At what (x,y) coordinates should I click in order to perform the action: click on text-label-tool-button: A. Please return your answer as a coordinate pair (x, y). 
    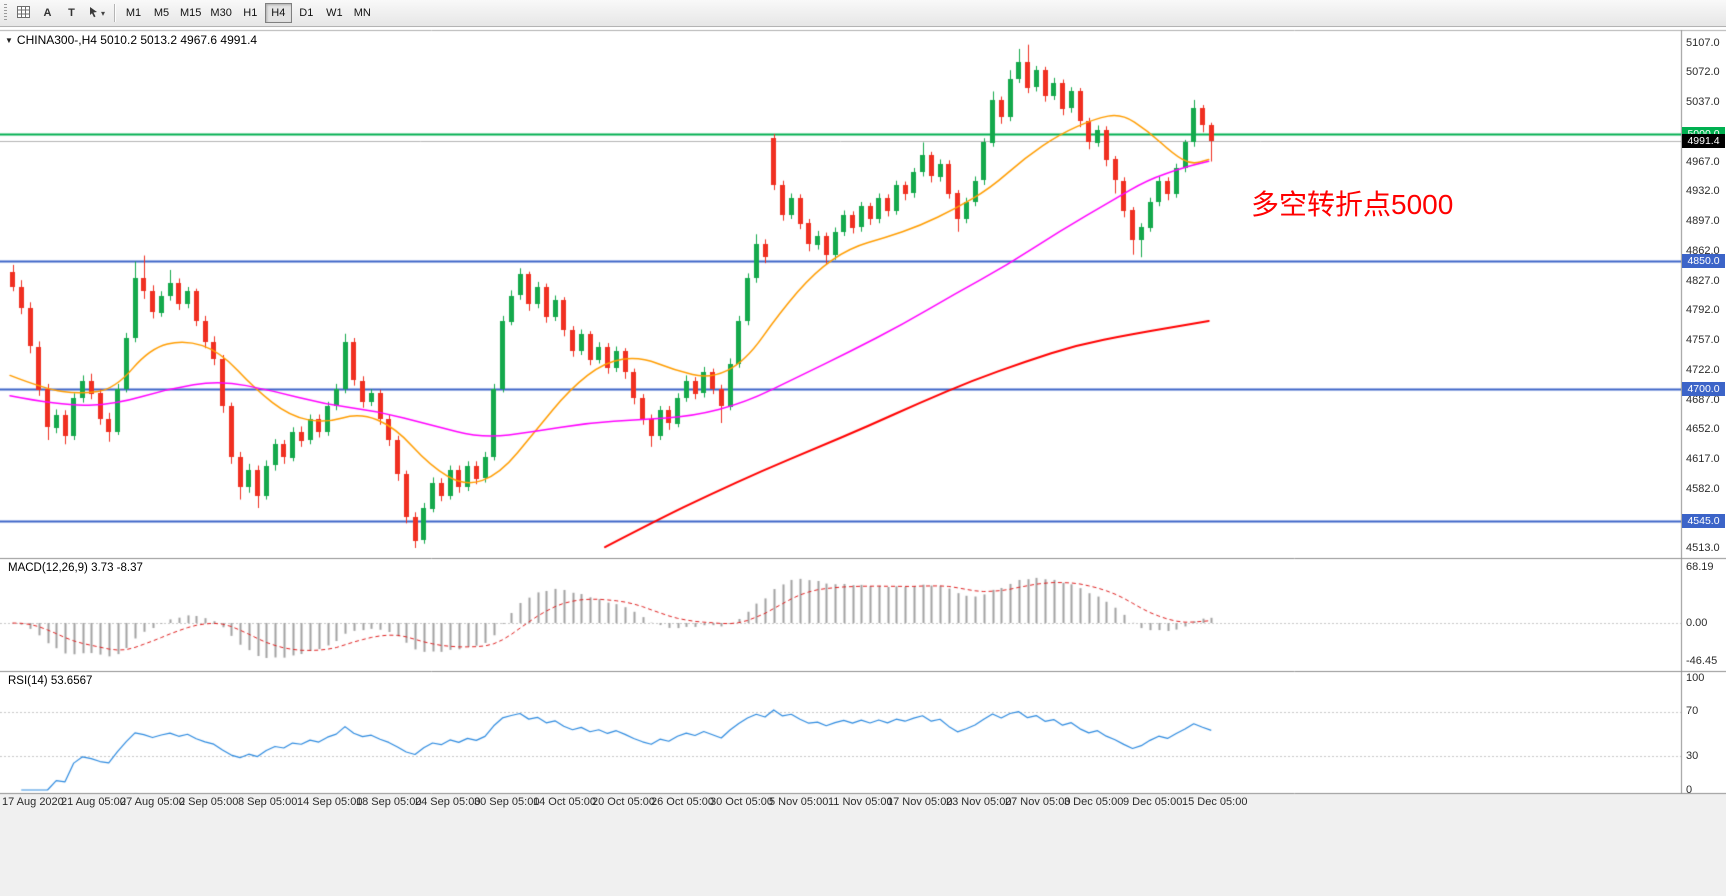
    Looking at the image, I should click on (47, 13).